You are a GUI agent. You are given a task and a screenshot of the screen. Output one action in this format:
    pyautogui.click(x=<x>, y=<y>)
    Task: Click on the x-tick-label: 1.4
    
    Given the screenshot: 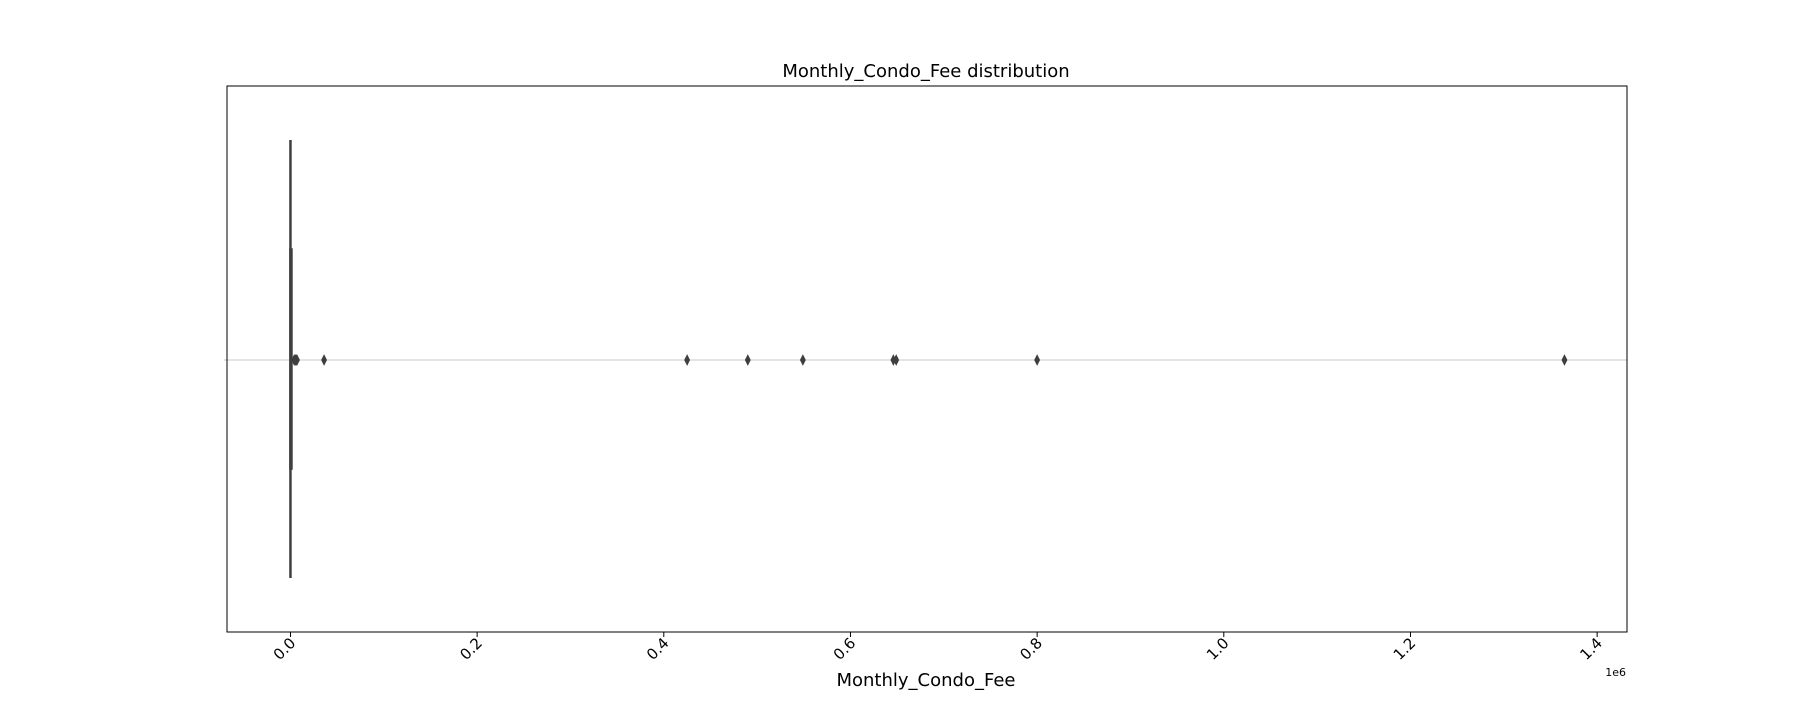 What is the action you would take?
    pyautogui.click(x=1591, y=649)
    